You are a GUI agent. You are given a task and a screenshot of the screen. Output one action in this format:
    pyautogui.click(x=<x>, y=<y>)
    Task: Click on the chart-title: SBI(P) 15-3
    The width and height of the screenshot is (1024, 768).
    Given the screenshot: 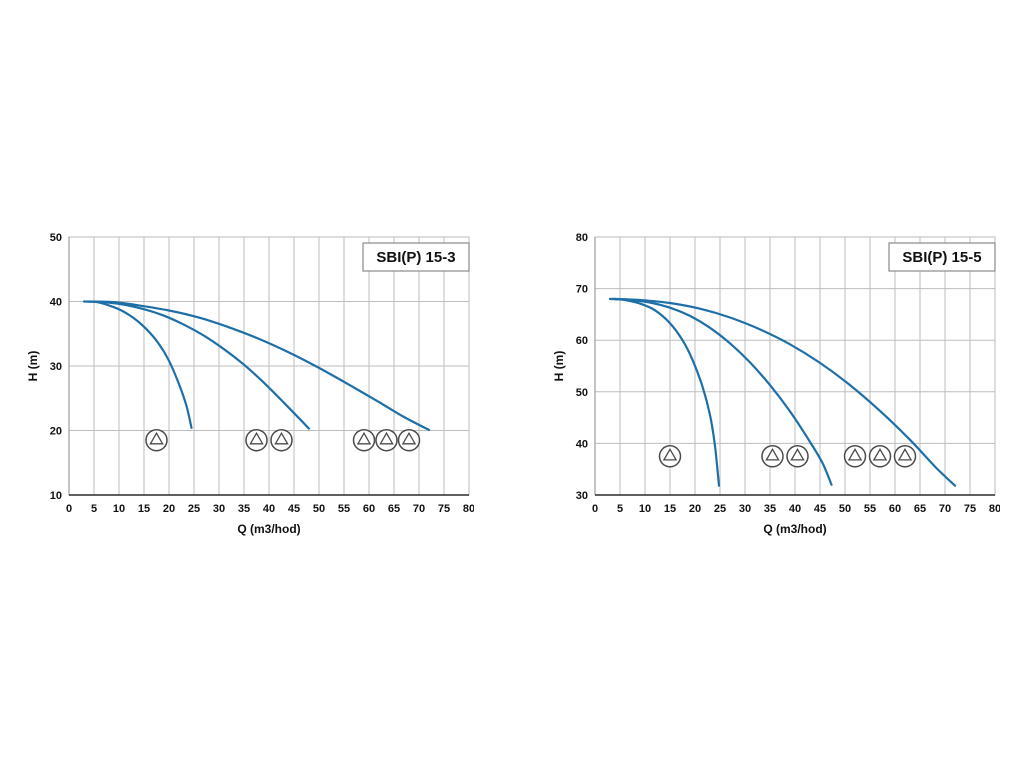 What is the action you would take?
    pyautogui.click(x=415, y=257)
    